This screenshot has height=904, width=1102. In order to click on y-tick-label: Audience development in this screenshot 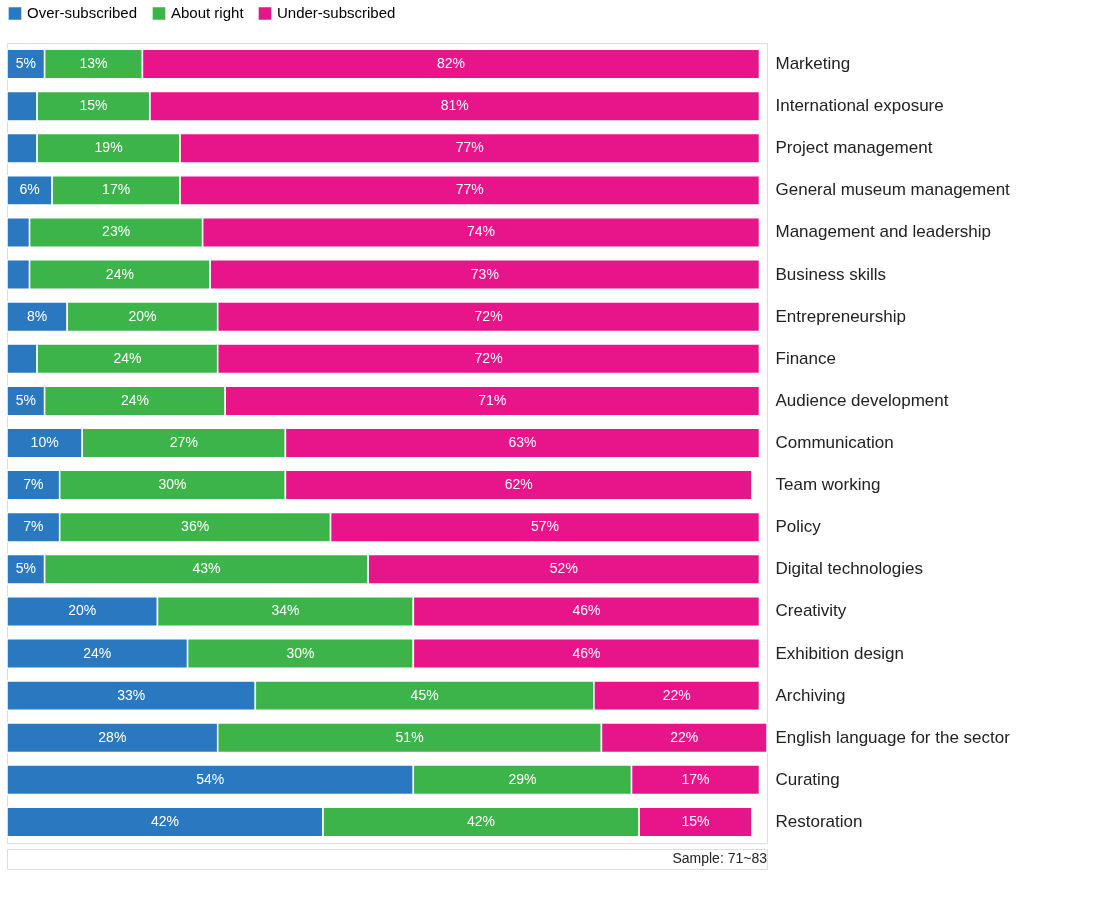, I will do `click(862, 400)`.